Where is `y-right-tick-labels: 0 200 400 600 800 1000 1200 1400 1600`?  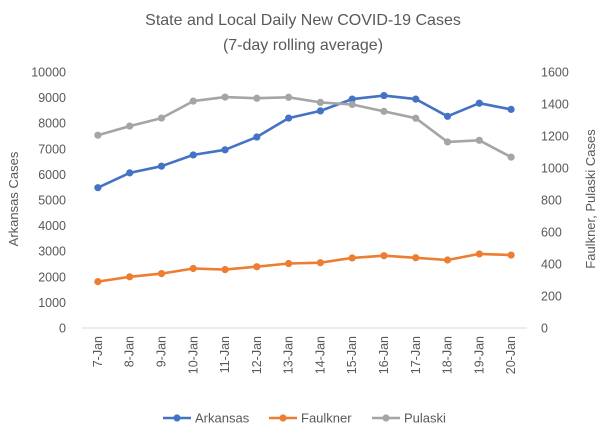
y-right-tick-labels: 0 200 400 600 800 1000 1200 1400 1600 is located at coordinates (555, 201).